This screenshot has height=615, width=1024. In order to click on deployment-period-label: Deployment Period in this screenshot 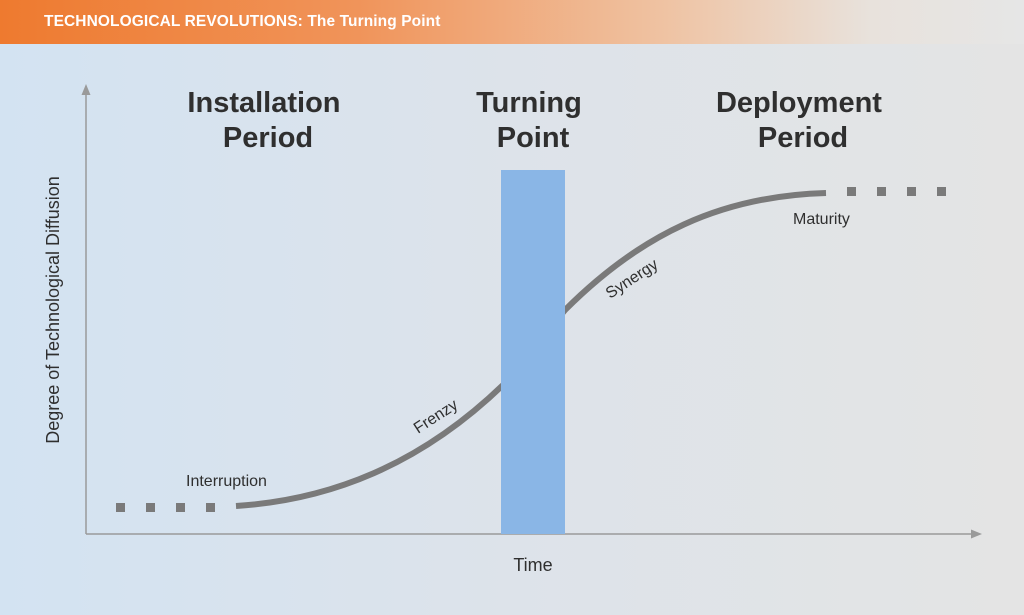, I will do `click(803, 120)`.